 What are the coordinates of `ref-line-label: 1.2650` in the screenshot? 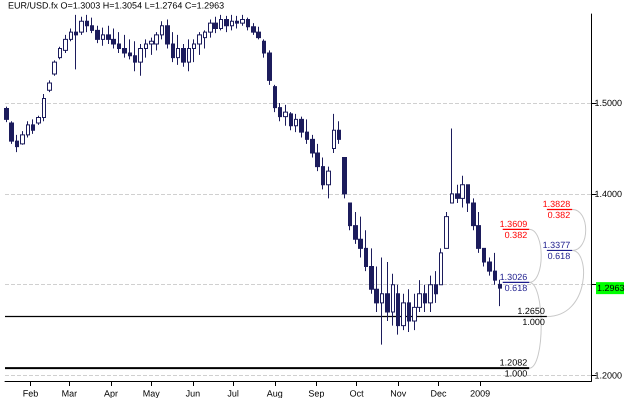 It's located at (531, 311).